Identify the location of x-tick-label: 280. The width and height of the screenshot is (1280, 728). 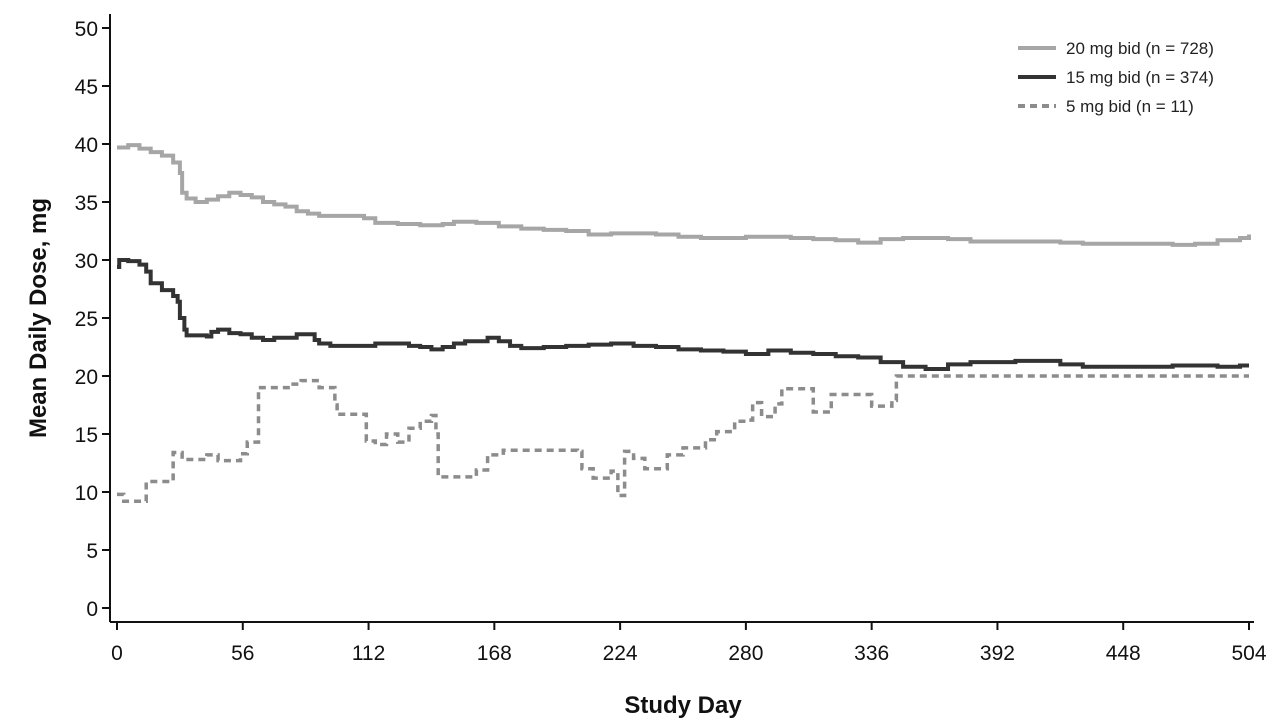
(745, 653).